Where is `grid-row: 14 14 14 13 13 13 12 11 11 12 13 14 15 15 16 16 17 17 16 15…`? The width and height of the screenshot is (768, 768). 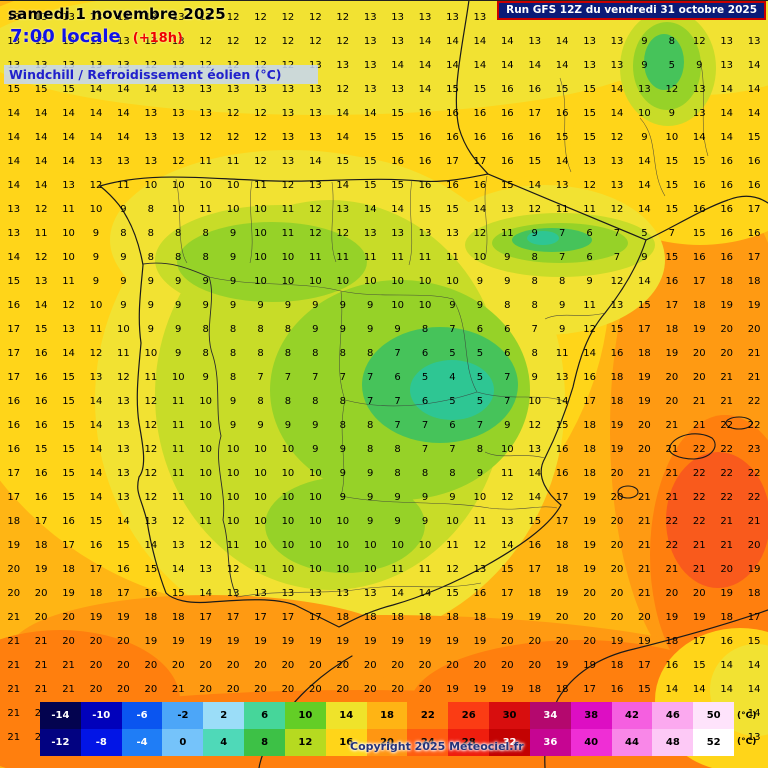
grid-row: 14 14 14 13 13 13 12 11 11 12 13 14 15 15 16 16 17 17 16 15… is located at coordinates (384, 162).